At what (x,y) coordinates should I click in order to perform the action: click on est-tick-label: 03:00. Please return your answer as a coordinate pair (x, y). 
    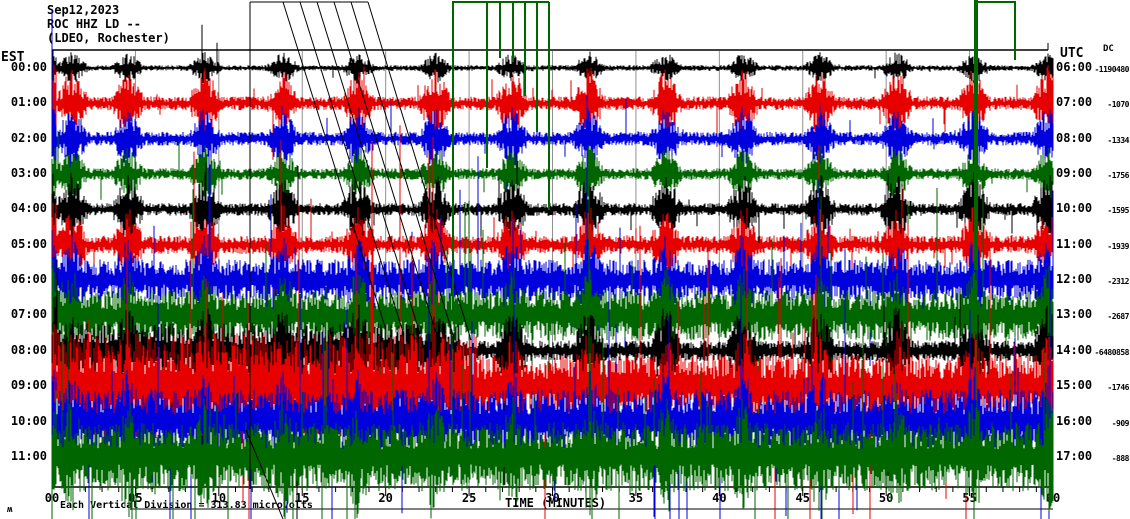
    Looking at the image, I should click on (28, 173).